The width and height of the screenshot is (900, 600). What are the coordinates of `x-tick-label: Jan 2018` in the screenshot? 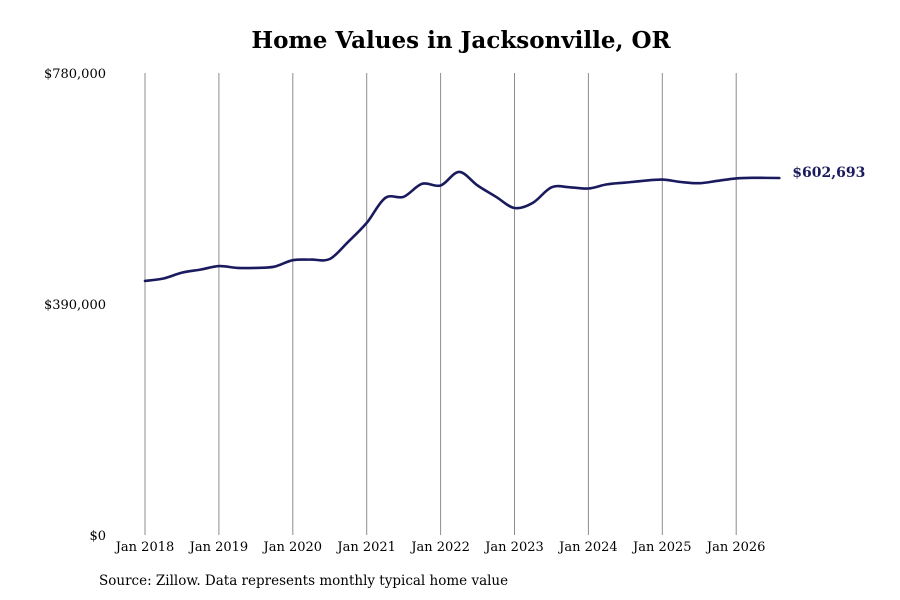 It's located at (144, 547).